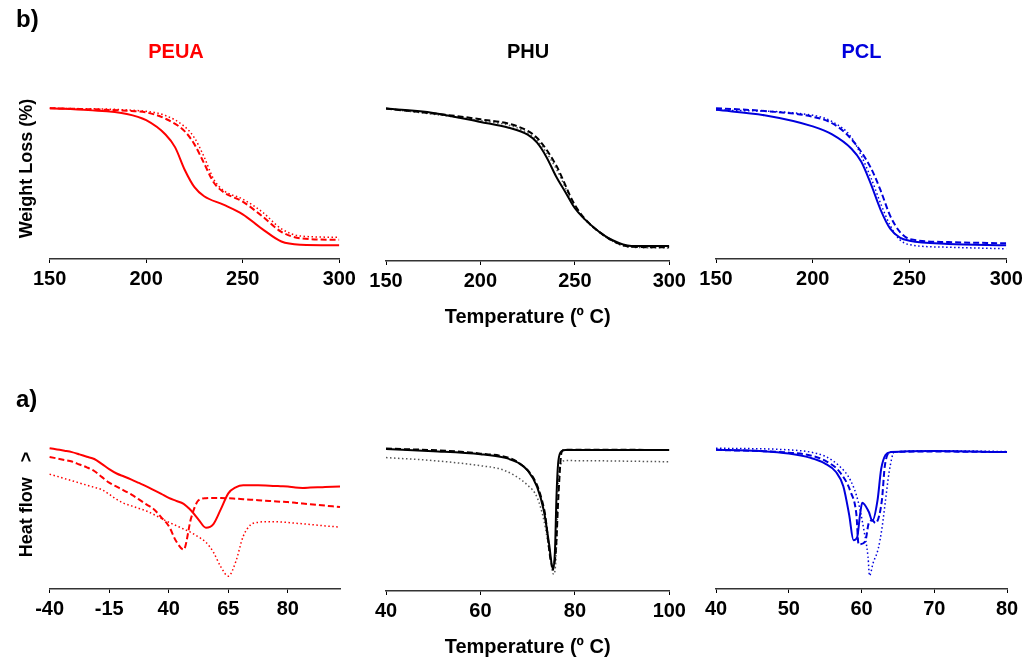 This screenshot has width=1027, height=665. Describe the element at coordinates (25, 504) in the screenshot. I see `y-axis-title: Heat flow >` at that location.